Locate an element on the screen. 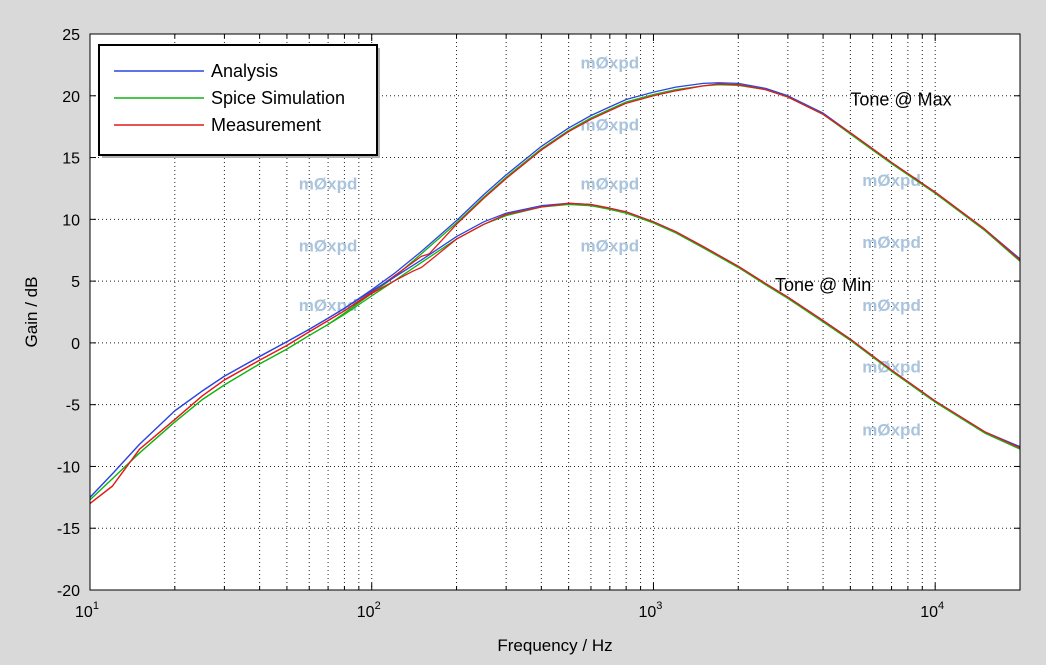 This screenshot has width=1046, height=665. x-tick-exponent: 3 is located at coordinates (659, 606).